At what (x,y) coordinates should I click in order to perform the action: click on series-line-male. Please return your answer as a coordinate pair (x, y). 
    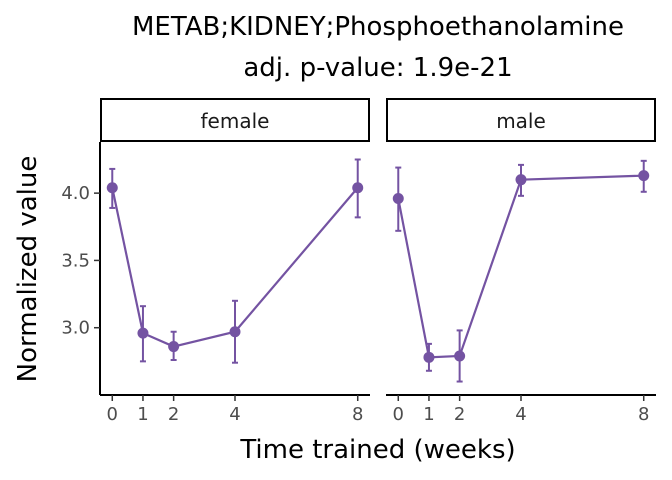
    Looking at the image, I should click on (520, 266).